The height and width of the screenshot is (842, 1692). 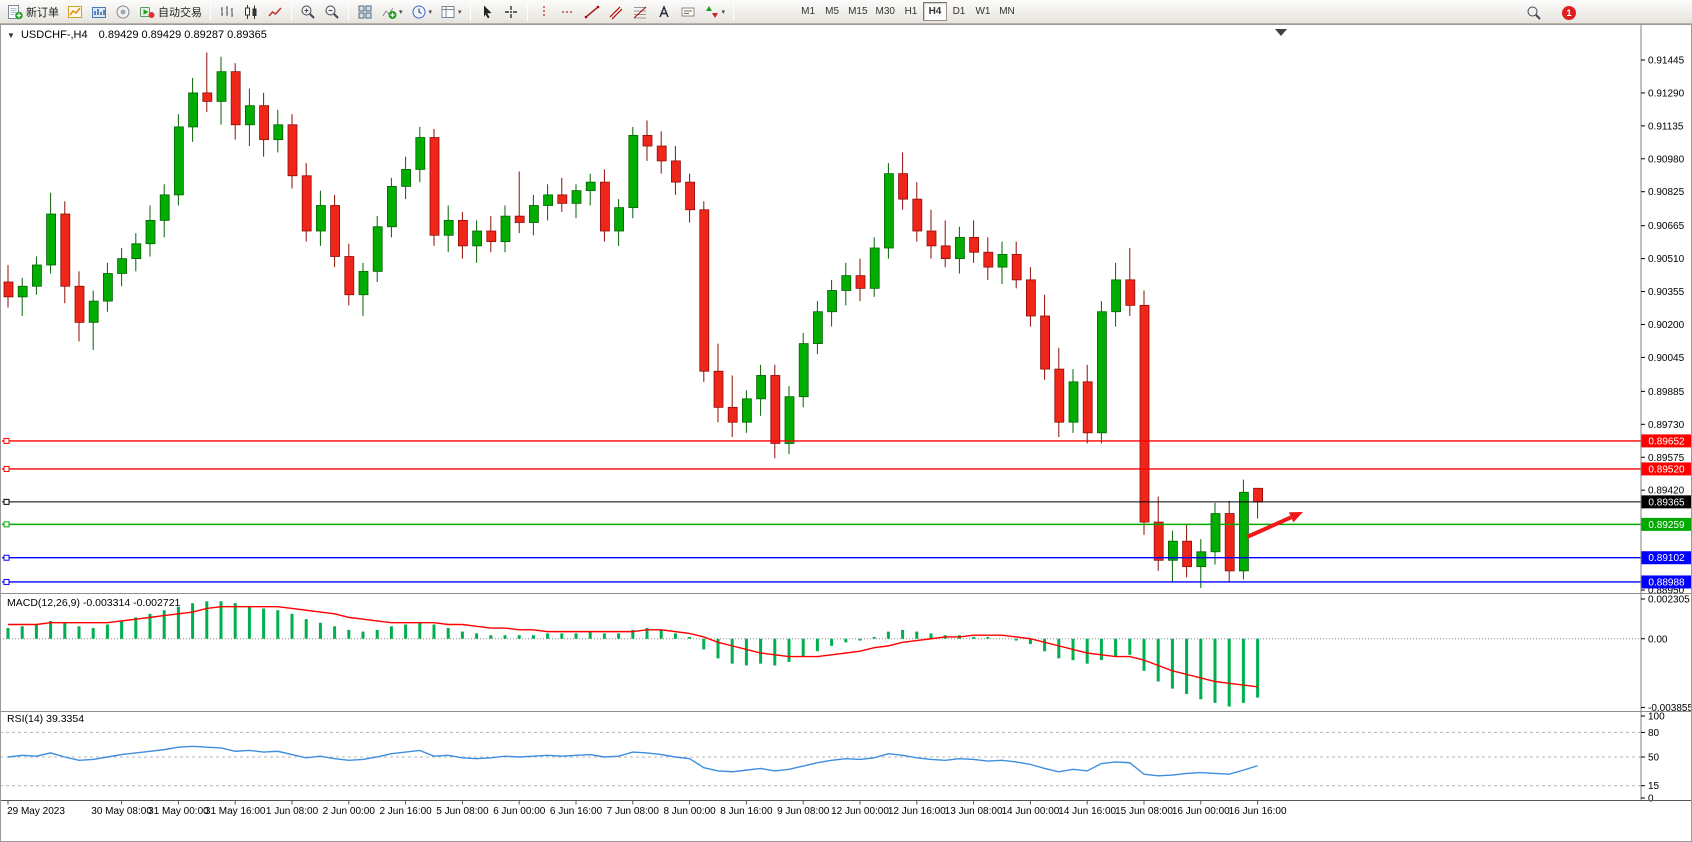 I want to click on cursor-button, so click(x=487, y=12).